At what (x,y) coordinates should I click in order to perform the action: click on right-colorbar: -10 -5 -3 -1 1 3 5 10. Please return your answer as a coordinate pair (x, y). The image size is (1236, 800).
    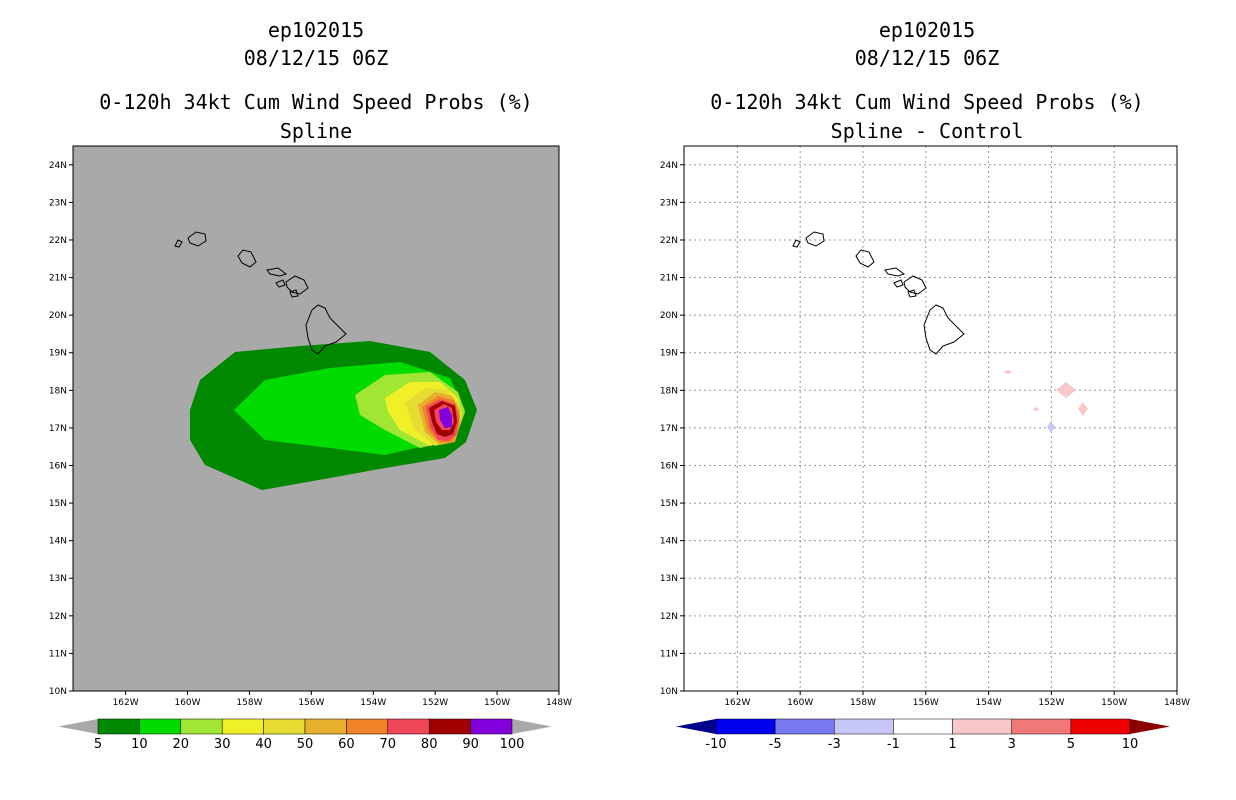
    Looking at the image, I should click on (923, 735).